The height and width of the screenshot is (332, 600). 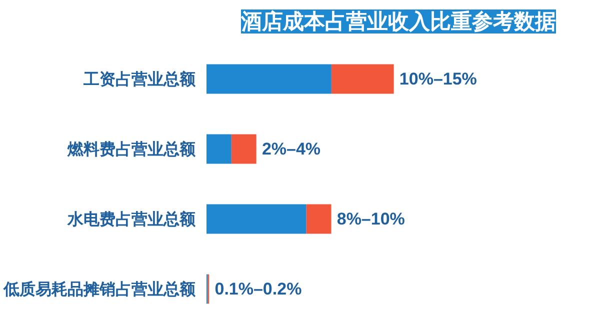 I want to click on text: 0.1%–0.2%, so click(x=258, y=289).